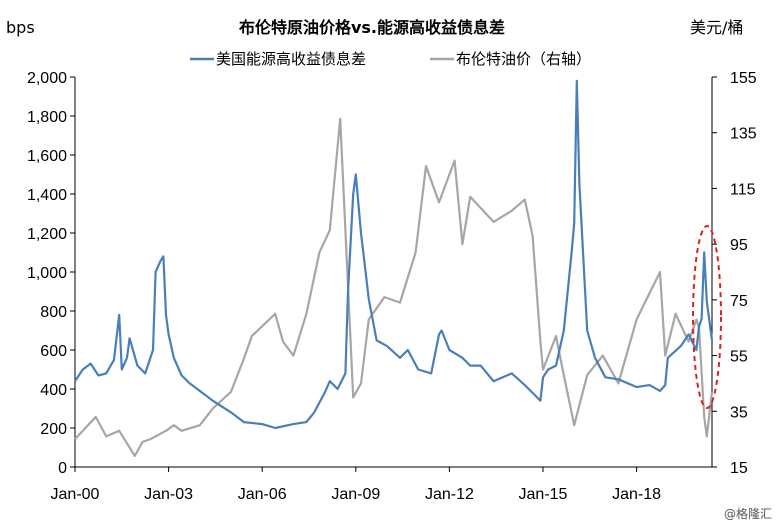 The image size is (777, 524). I want to click on left-tick-label: 1,000, so click(47, 273).